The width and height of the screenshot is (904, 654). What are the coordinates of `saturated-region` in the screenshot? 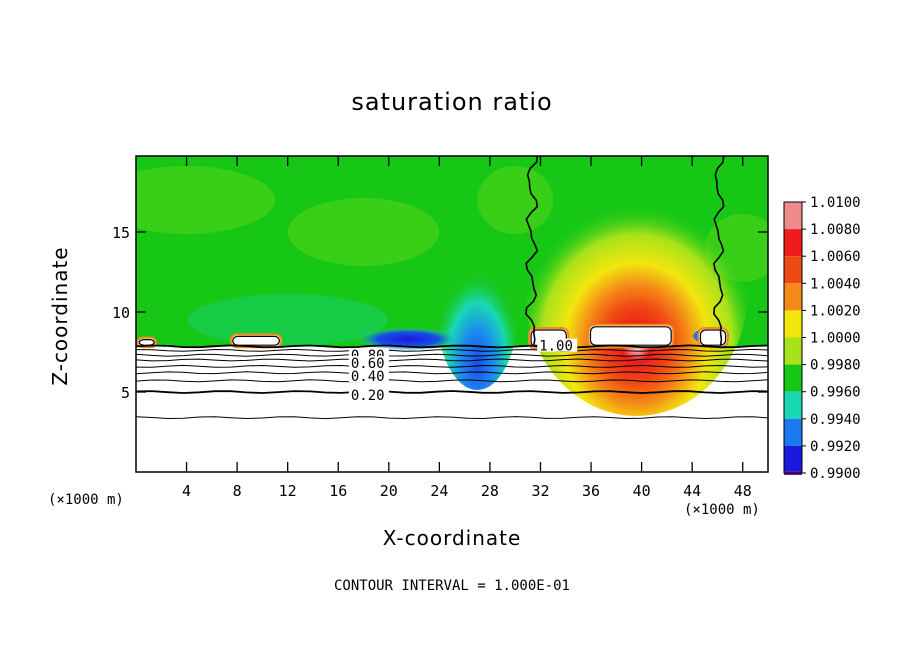 It's located at (631, 336).